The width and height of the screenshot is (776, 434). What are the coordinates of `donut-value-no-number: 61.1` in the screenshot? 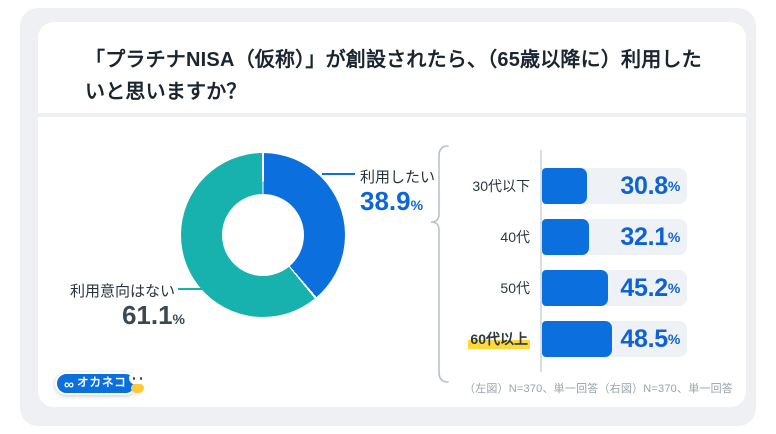 It's located at (147, 315).